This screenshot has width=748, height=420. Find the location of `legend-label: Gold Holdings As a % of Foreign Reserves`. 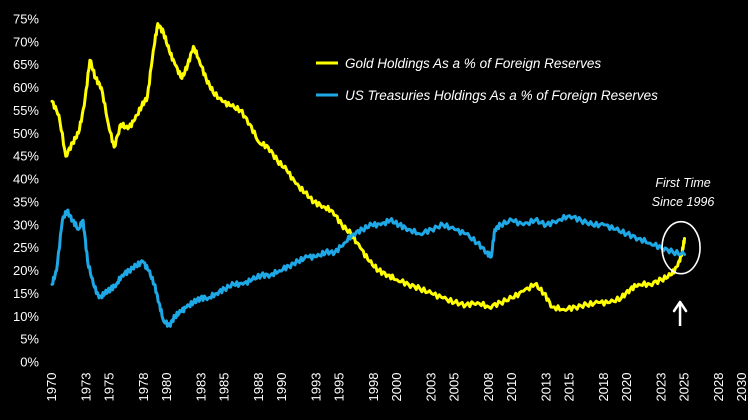

legend-label: Gold Holdings As a % of Foreign Reserves is located at coordinates (473, 63).